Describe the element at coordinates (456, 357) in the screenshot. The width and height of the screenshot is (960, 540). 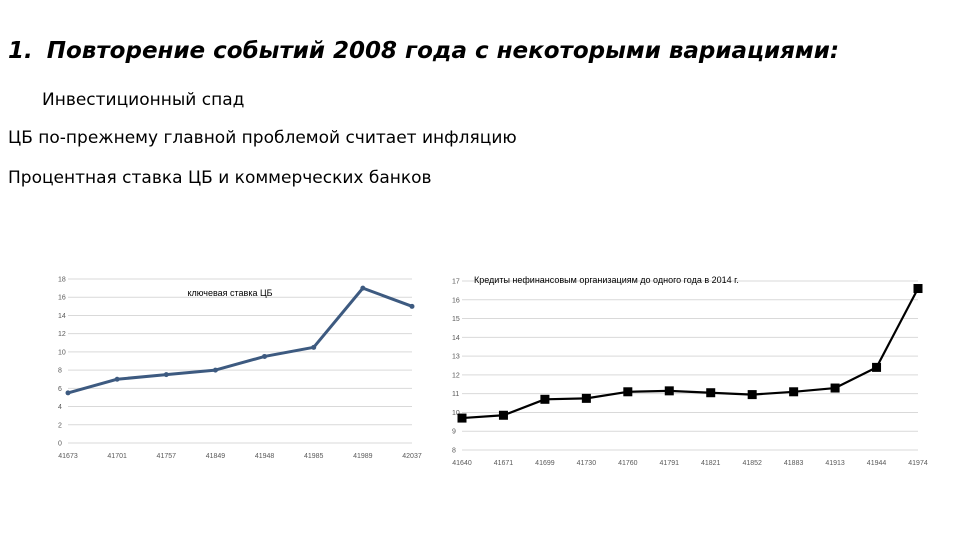
I see `y-tick-label: 13` at that location.